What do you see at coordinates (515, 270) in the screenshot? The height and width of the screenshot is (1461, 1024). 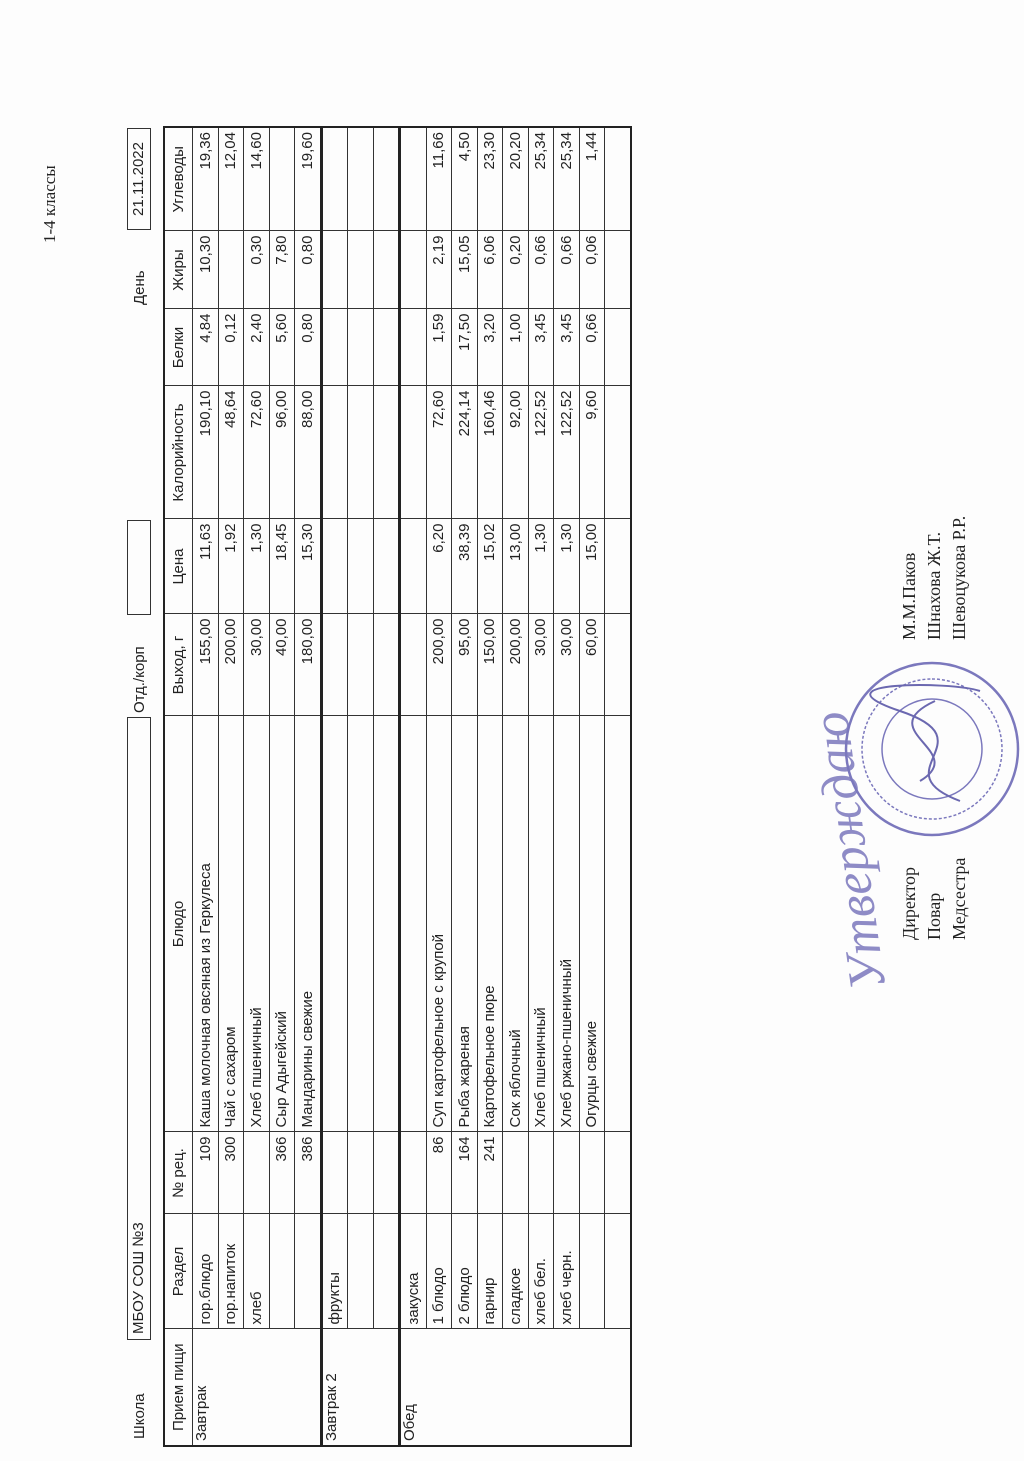 I see `fat-cell: 0,20` at bounding box center [515, 270].